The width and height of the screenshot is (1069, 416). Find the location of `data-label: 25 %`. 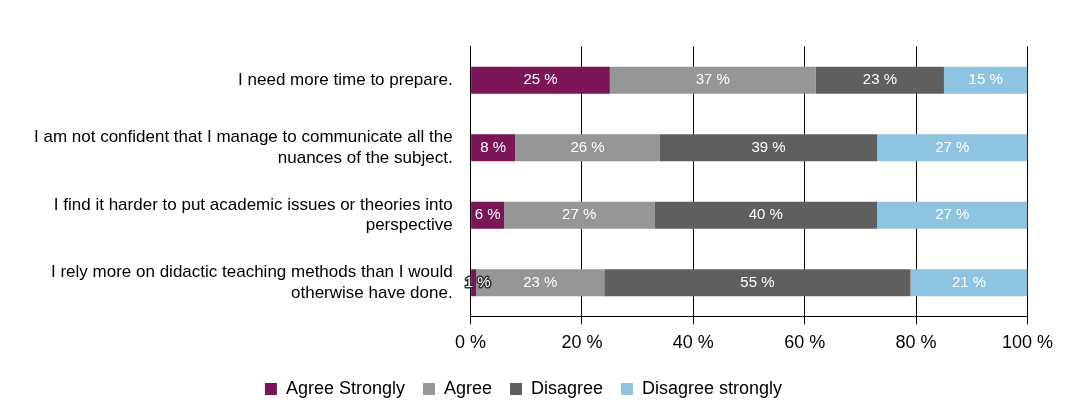

data-label: 25 % is located at coordinates (540, 79).